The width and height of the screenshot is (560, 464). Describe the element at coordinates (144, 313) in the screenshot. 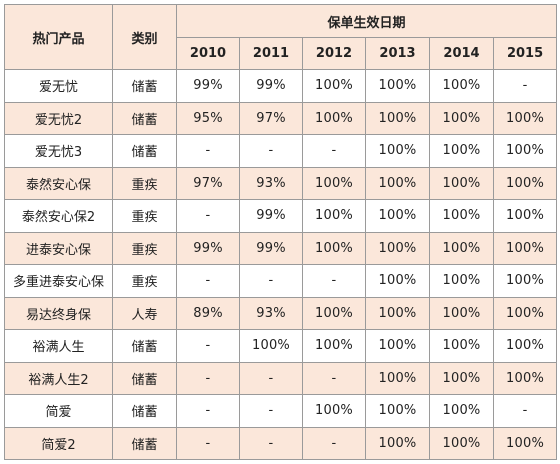

I see `category-cell: 人寿` at that location.